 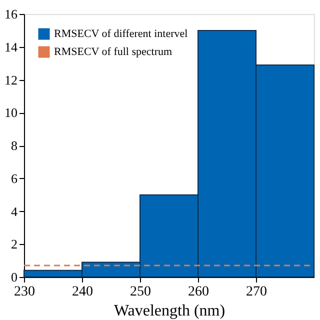 I want to click on legend-label: RMSECV of full spectrum, so click(x=113, y=52).